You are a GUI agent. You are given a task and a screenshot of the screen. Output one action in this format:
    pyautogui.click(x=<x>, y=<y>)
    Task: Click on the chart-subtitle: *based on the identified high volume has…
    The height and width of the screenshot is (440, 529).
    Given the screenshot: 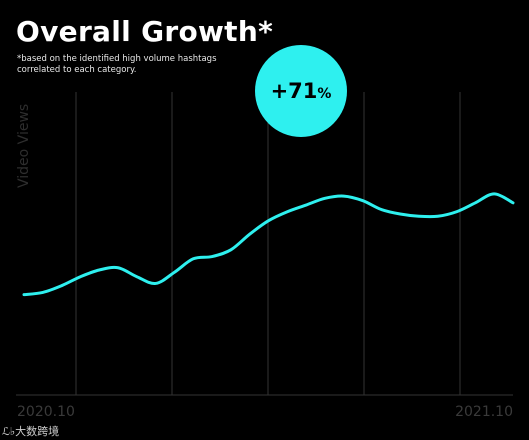 What is the action you would take?
    pyautogui.click(x=132, y=65)
    